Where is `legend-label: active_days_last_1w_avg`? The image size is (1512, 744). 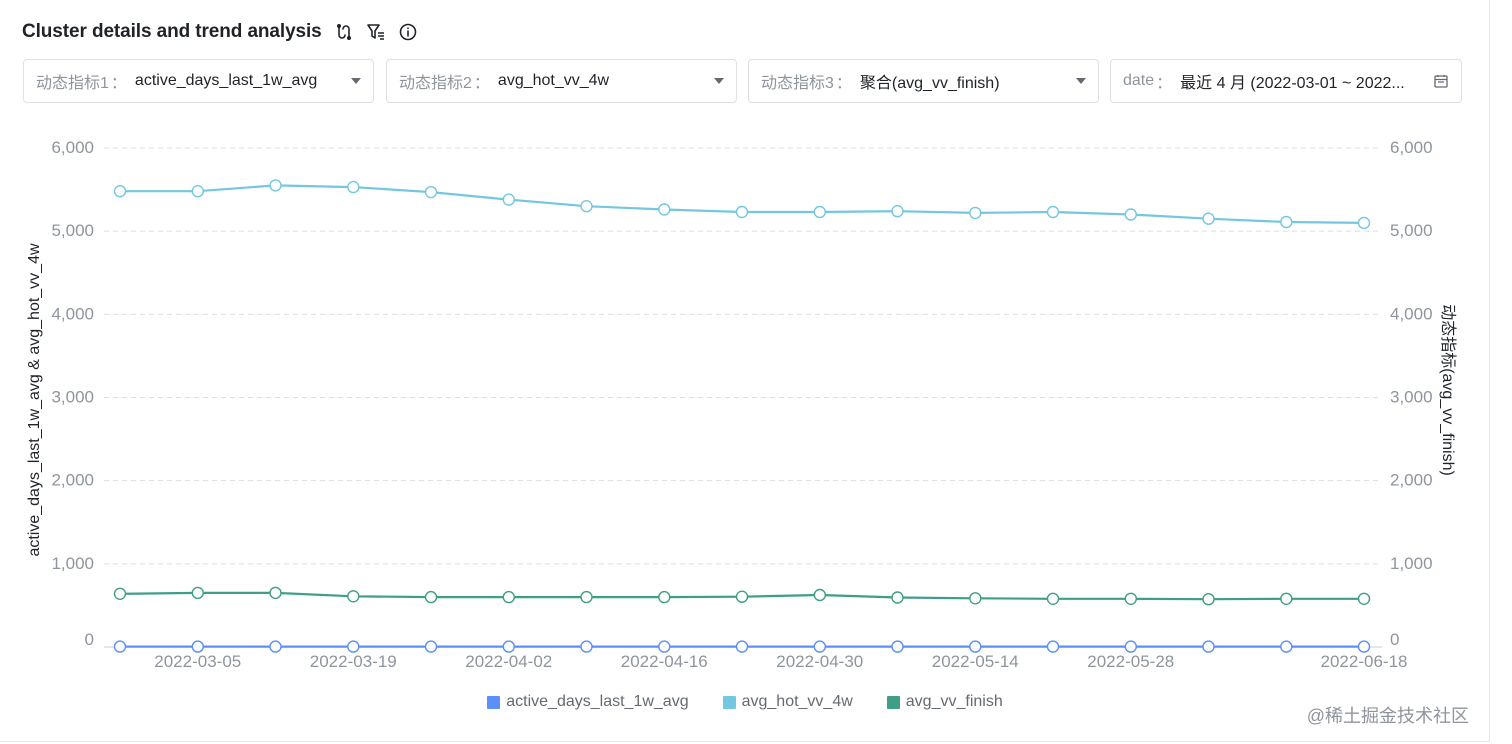 legend-label: active_days_last_1w_avg is located at coordinates (597, 701).